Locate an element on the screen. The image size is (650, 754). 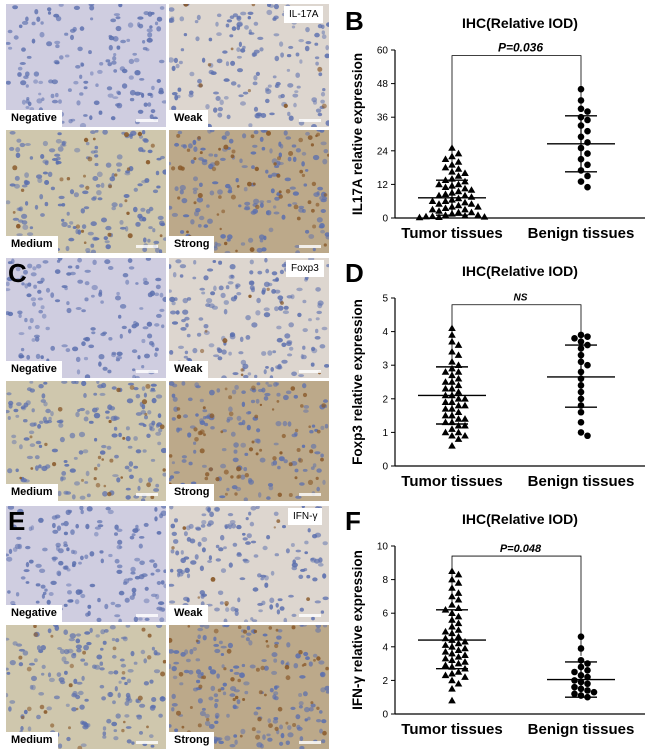
panel-letter-f: F is located at coordinates (353, 521).